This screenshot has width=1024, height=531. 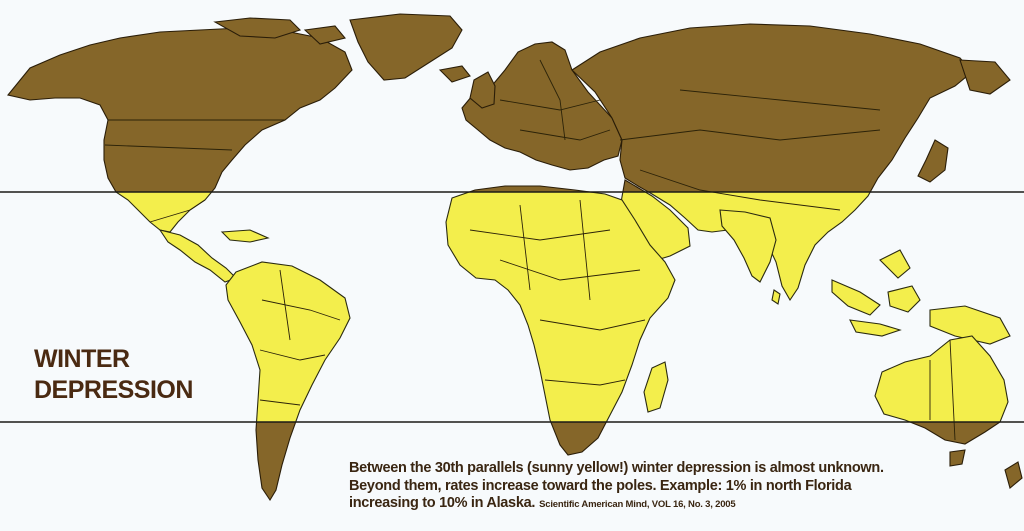 What do you see at coordinates (82, 359) in the screenshot?
I see `map-title-line-1: WINTER` at bounding box center [82, 359].